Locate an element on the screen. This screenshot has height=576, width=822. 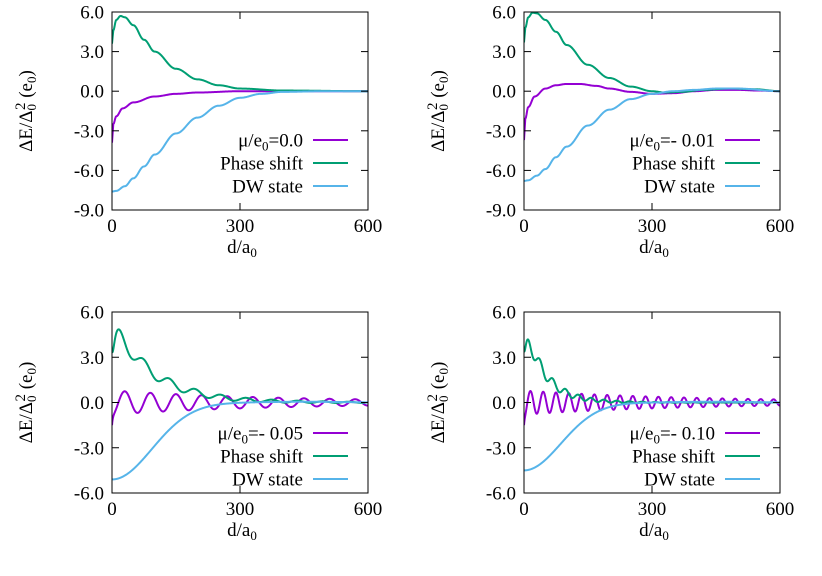
legend-label: μ/e0=0.0 is located at coordinates (270, 142).